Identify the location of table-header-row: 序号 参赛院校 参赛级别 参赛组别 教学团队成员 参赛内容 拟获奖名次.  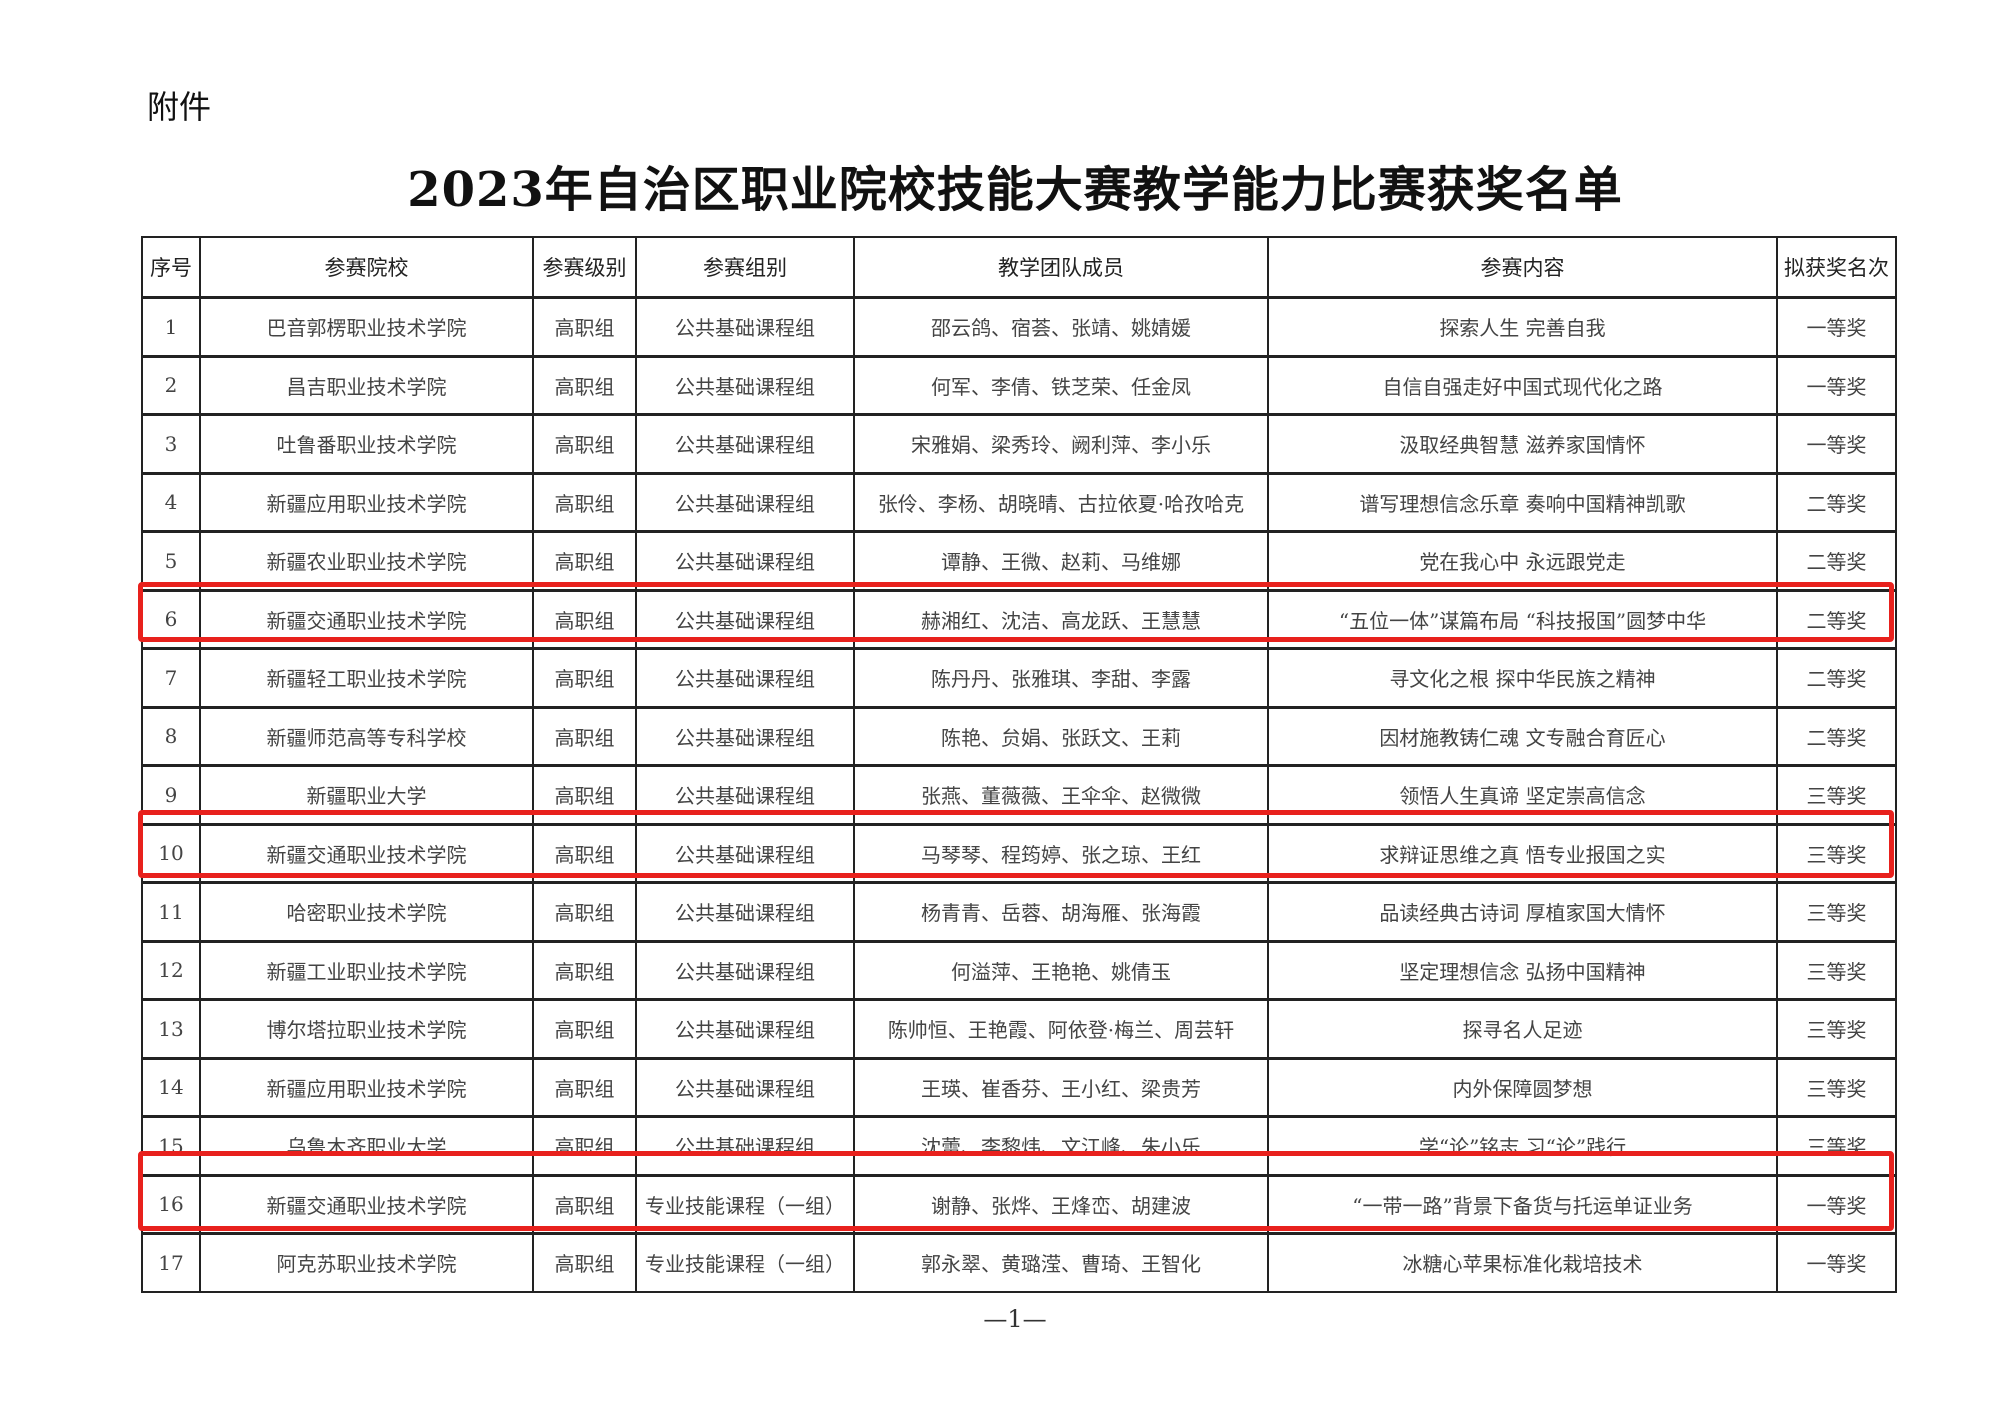
(1019, 267).